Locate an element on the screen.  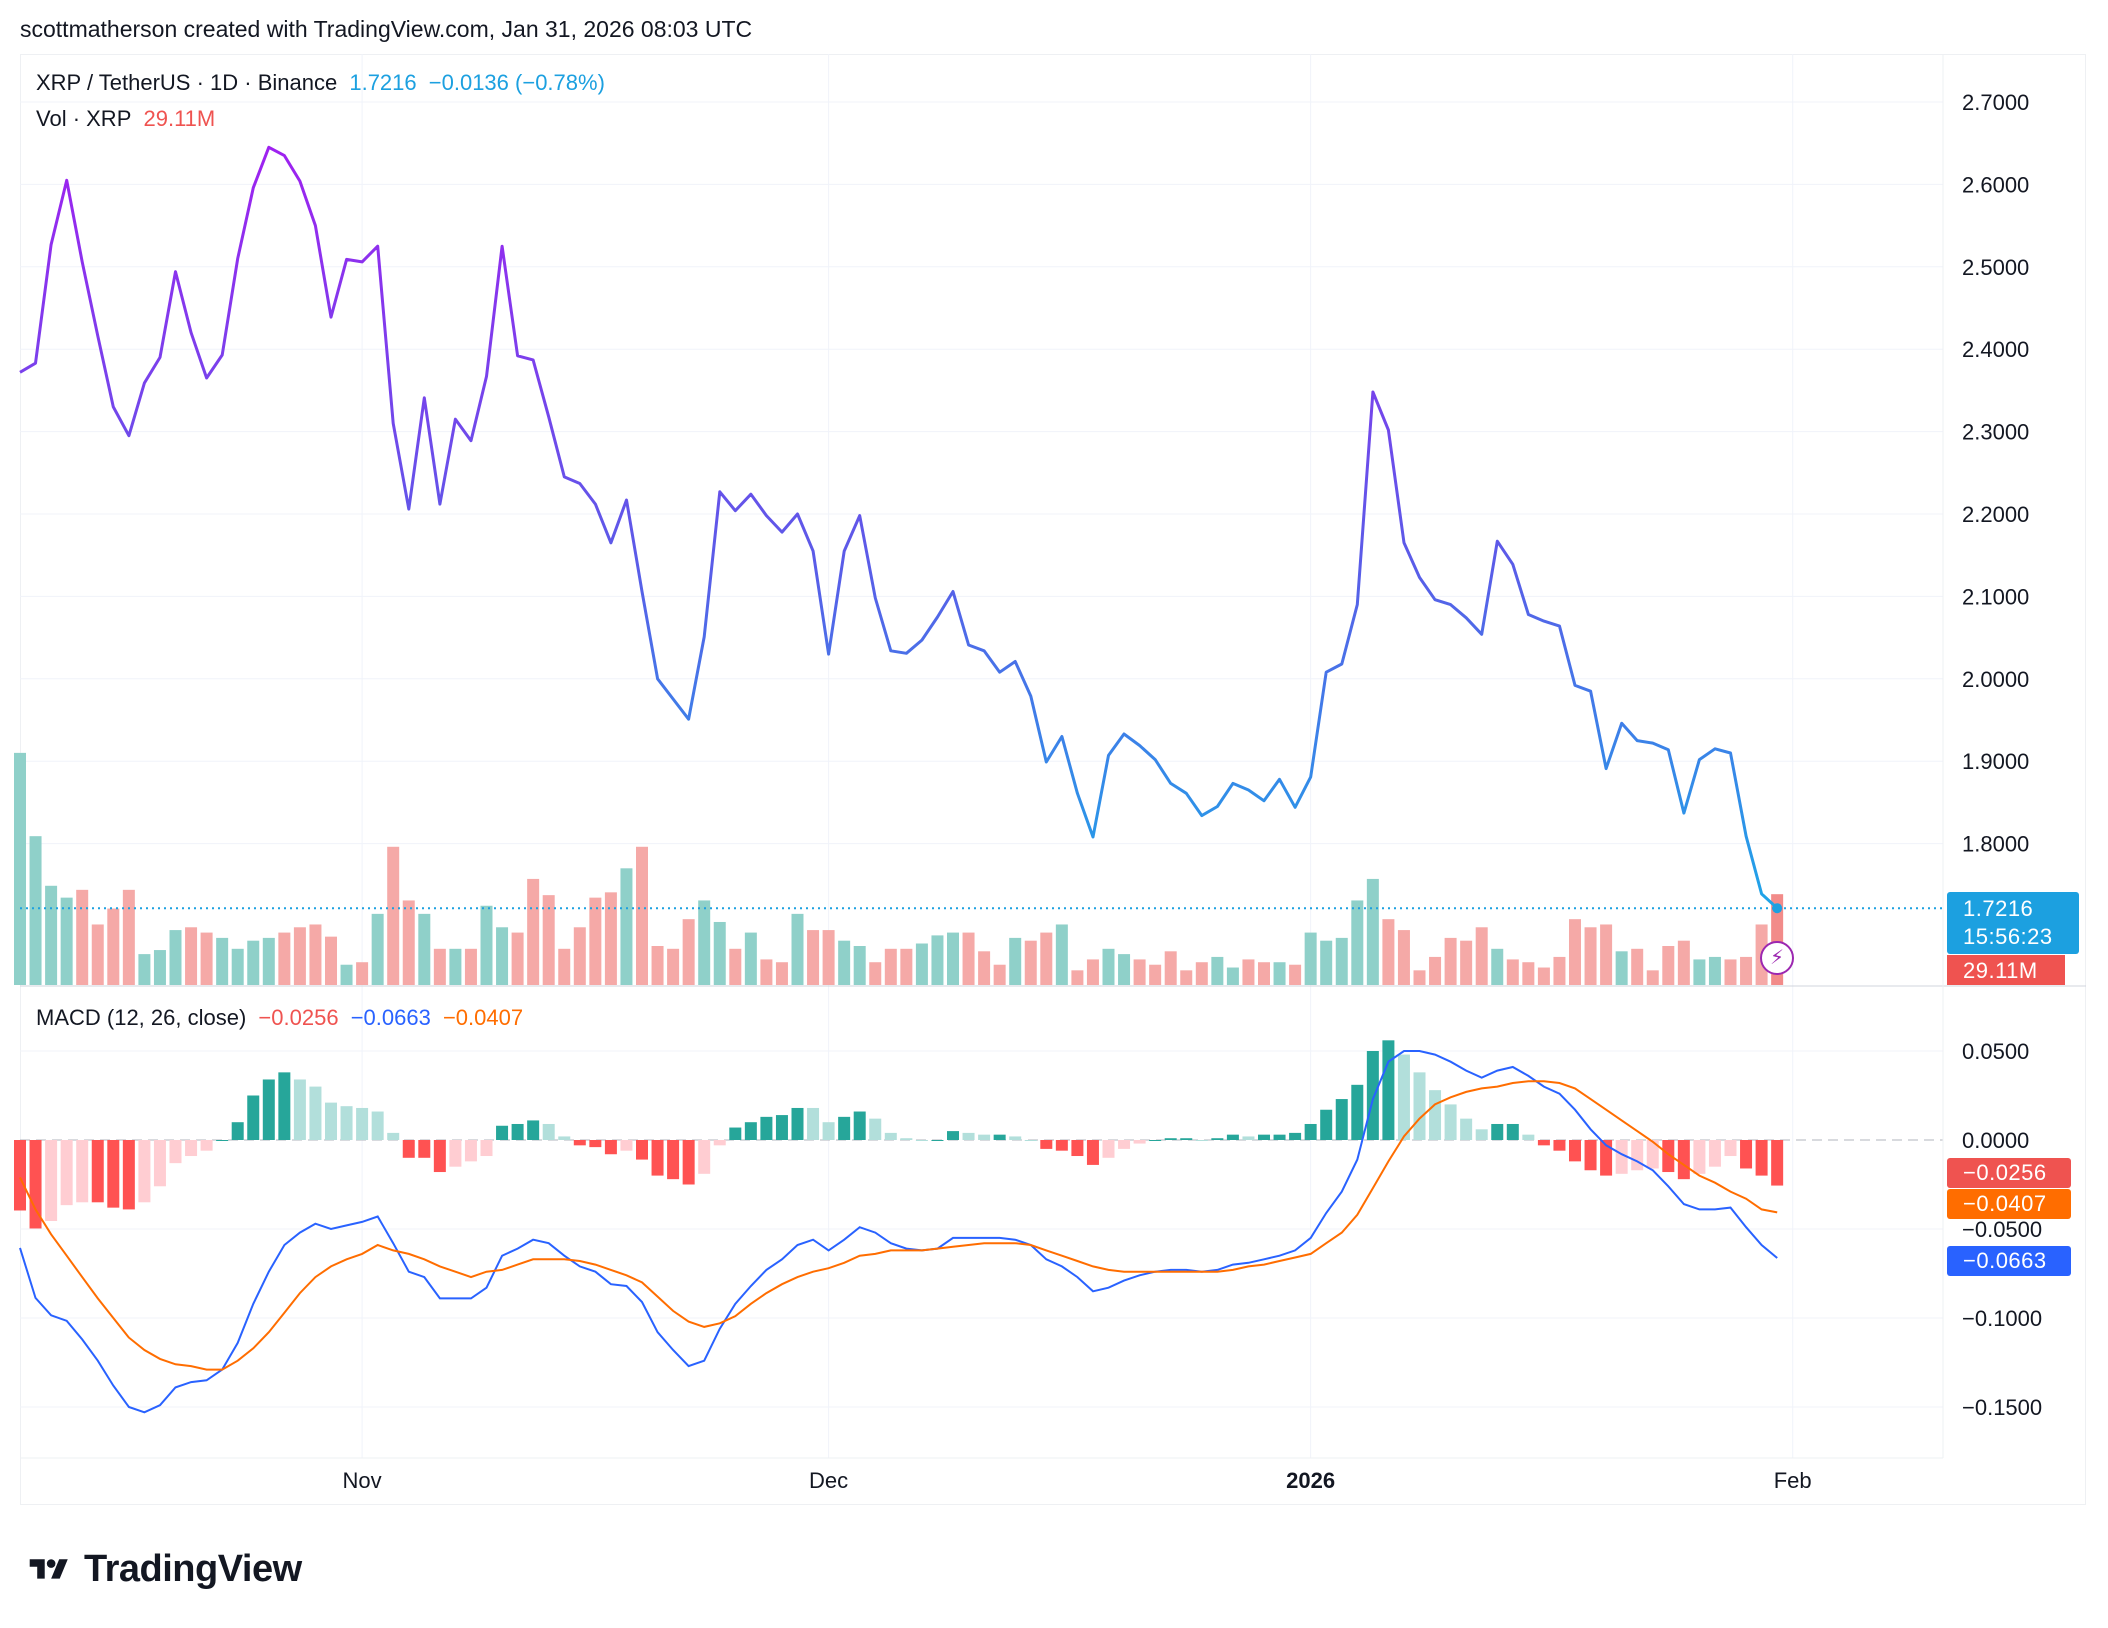
macd-line-value: −0.0663 is located at coordinates (390, 1017).